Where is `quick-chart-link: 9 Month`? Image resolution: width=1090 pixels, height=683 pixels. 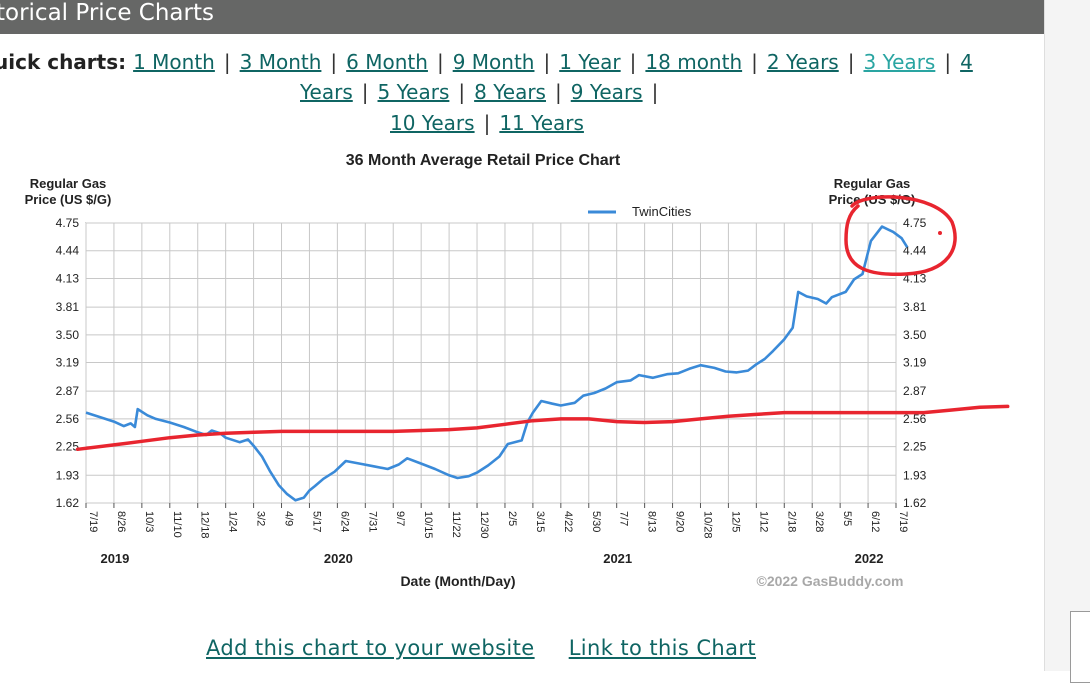
quick-chart-link: 9 Month is located at coordinates (493, 62).